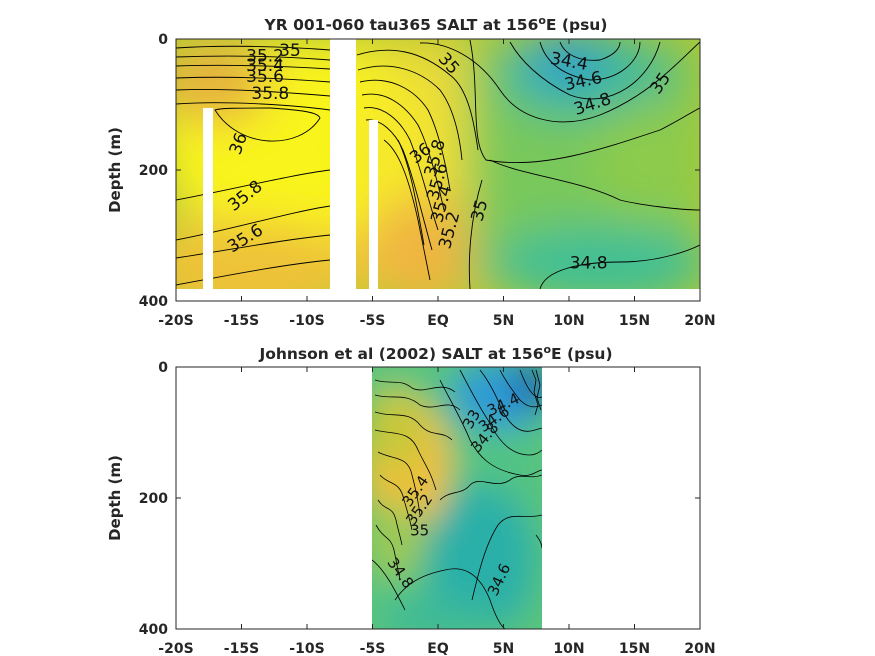  I want to click on contour-label: 35.4, so click(265, 66).